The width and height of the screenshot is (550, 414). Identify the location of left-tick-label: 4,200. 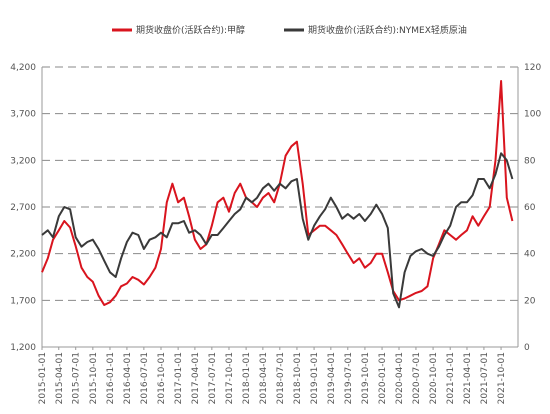
(23, 68).